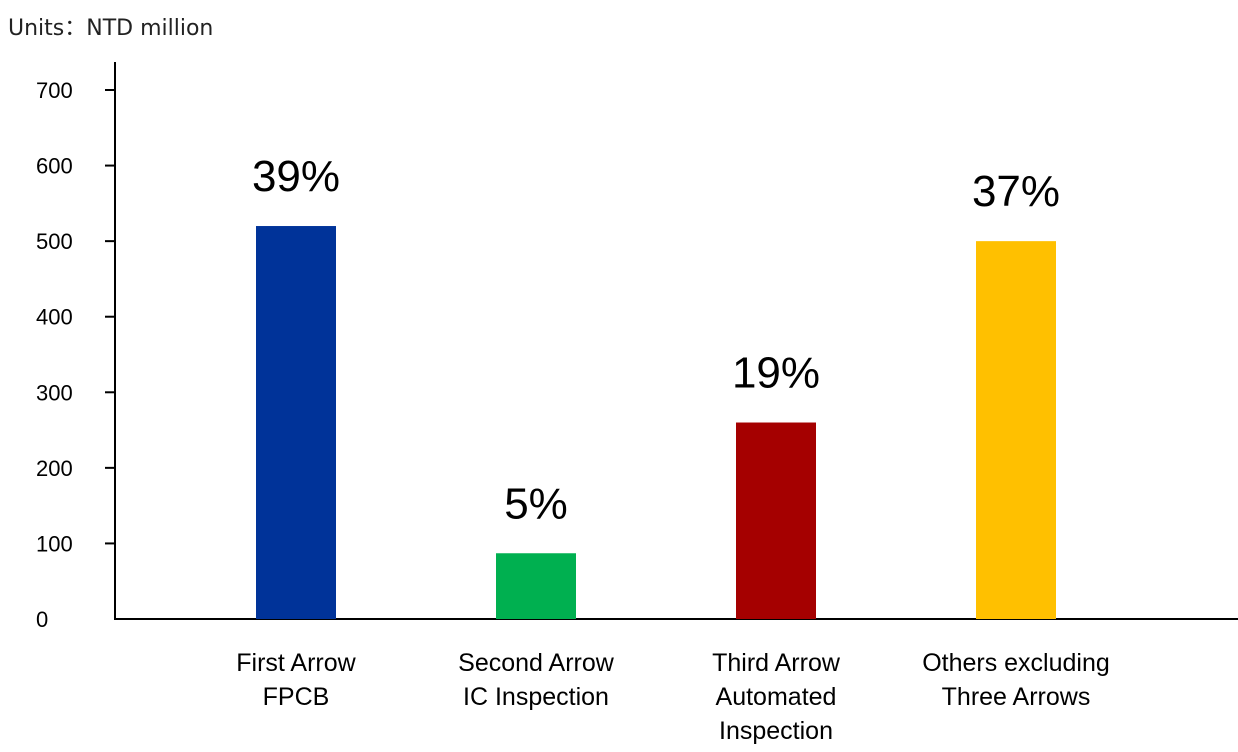 Image resolution: width=1238 pixels, height=752 pixels. What do you see at coordinates (54, 241) in the screenshot?
I see `y-tick-label: 500` at bounding box center [54, 241].